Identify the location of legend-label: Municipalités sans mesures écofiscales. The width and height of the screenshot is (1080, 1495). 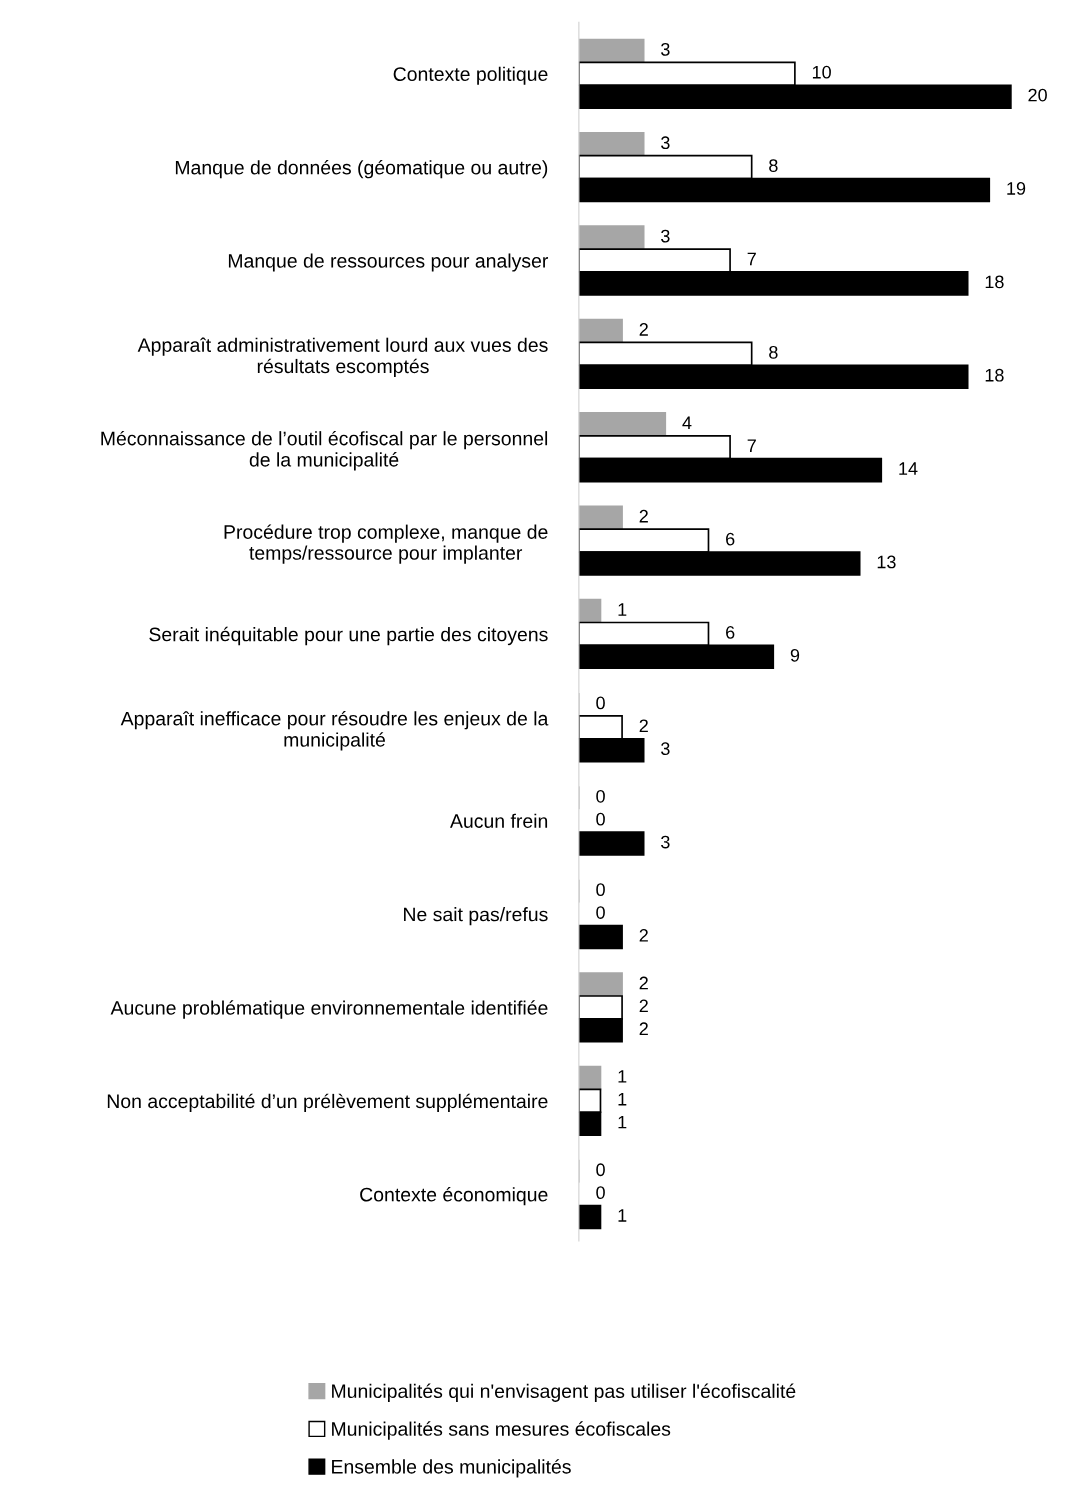
(501, 1430).